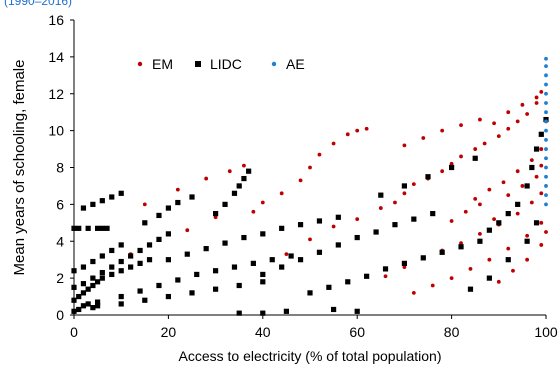 The width and height of the screenshot is (559, 370). What do you see at coordinates (38, 4) in the screenshot?
I see `chart-subtitle: (1990–2016)` at bounding box center [38, 4].